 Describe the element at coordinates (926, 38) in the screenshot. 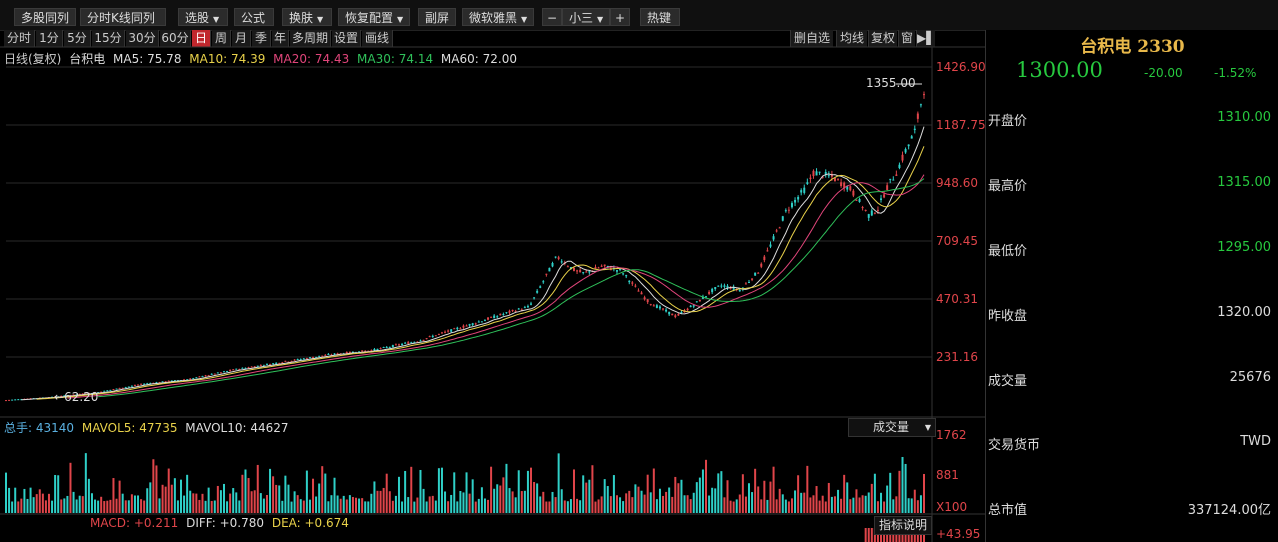

I see `collapse-panel-icon: ▶▌` at that location.